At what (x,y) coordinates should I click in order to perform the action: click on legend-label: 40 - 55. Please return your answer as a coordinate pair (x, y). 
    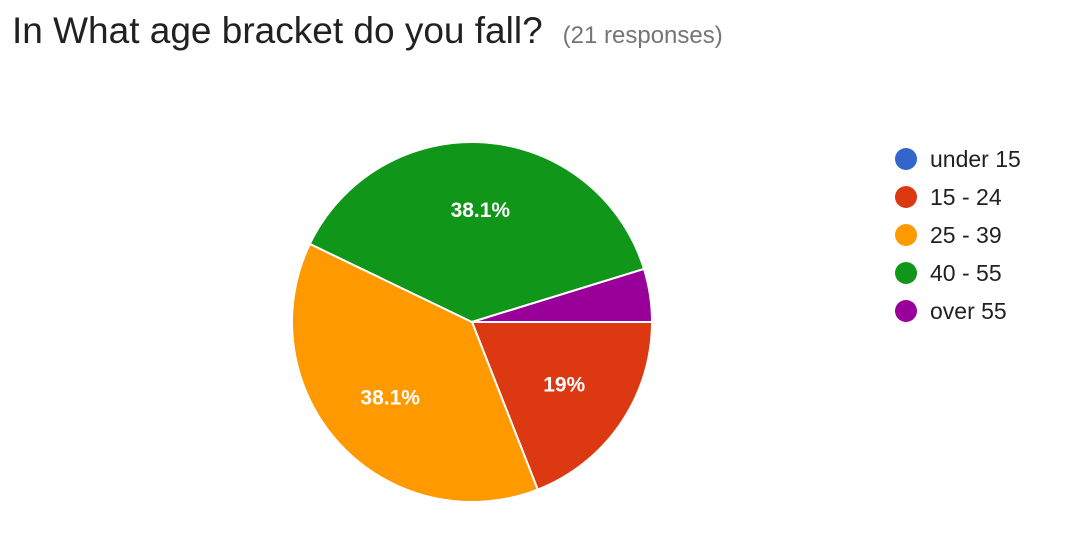
    Looking at the image, I should click on (966, 272).